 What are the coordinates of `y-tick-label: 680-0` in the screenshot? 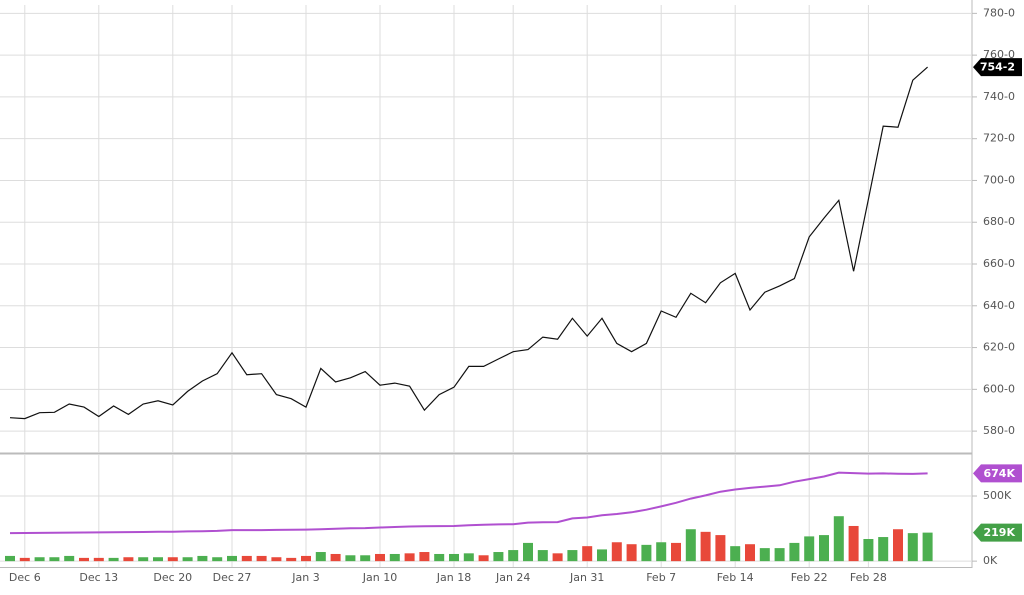 It's located at (999, 221).